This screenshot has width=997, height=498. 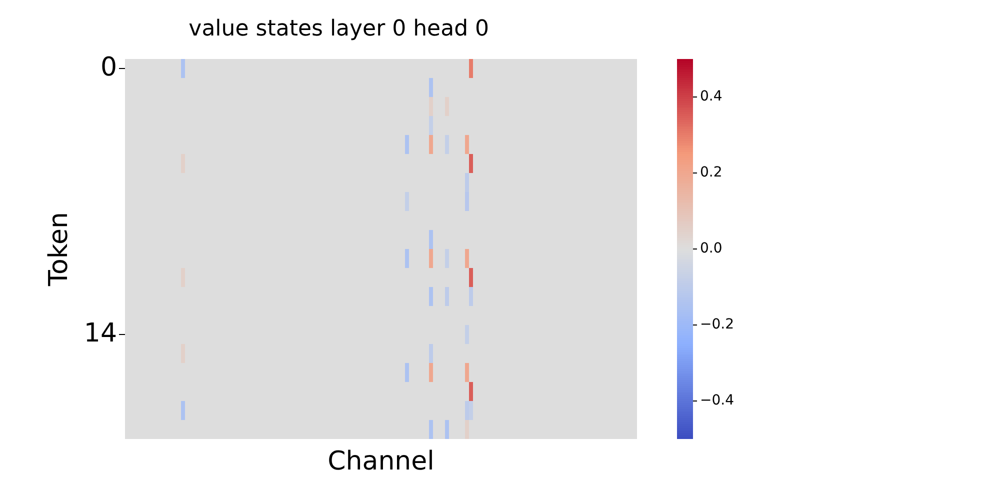 What do you see at coordinates (711, 96) in the screenshot?
I see `color-bar-label: 0.4` at bounding box center [711, 96].